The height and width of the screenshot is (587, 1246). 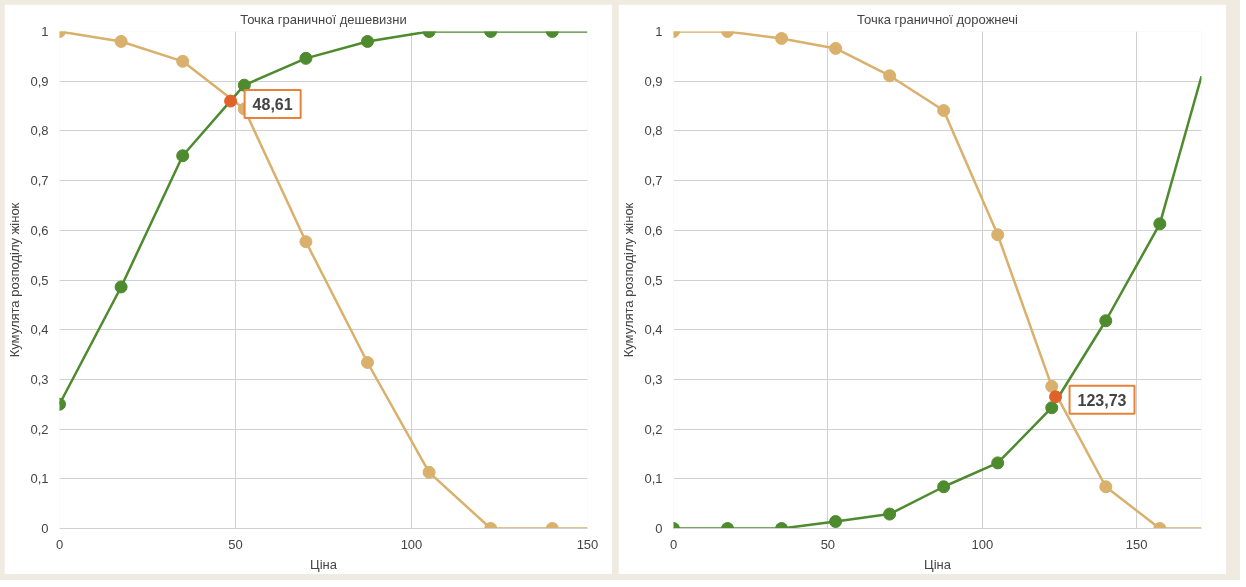 I want to click on annotation: 123,73, so click(x=1102, y=400).